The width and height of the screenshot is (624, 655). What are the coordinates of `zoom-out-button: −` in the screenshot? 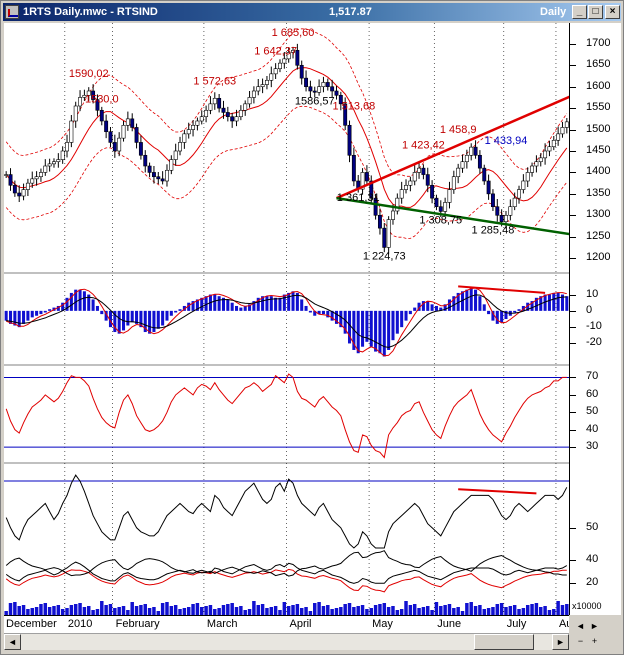 It's located at (580, 641).